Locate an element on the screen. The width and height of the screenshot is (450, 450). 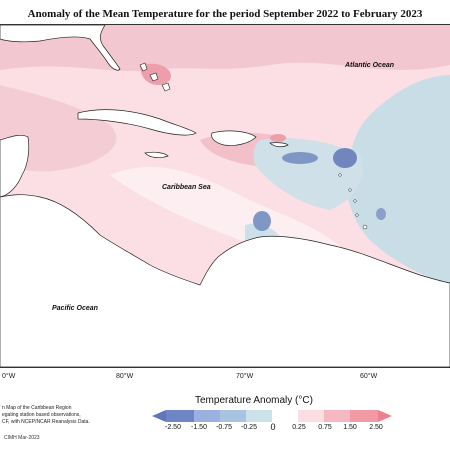
warm-core-hispaniola is located at coordinates (278, 138).